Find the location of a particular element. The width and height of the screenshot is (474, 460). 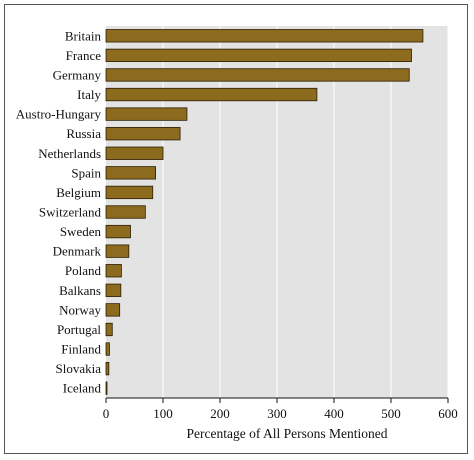

x-tick-label: 100 is located at coordinates (163, 413).